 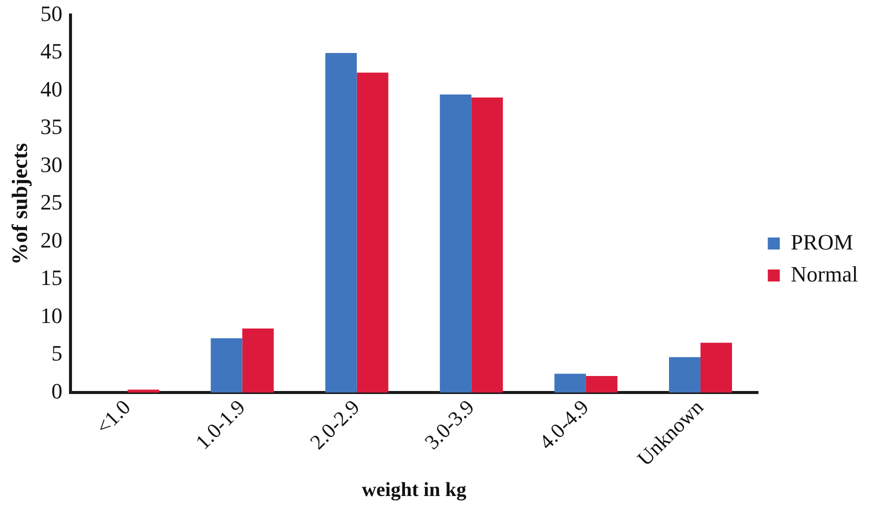 I want to click on y-tick-label: 0, so click(x=56, y=391).